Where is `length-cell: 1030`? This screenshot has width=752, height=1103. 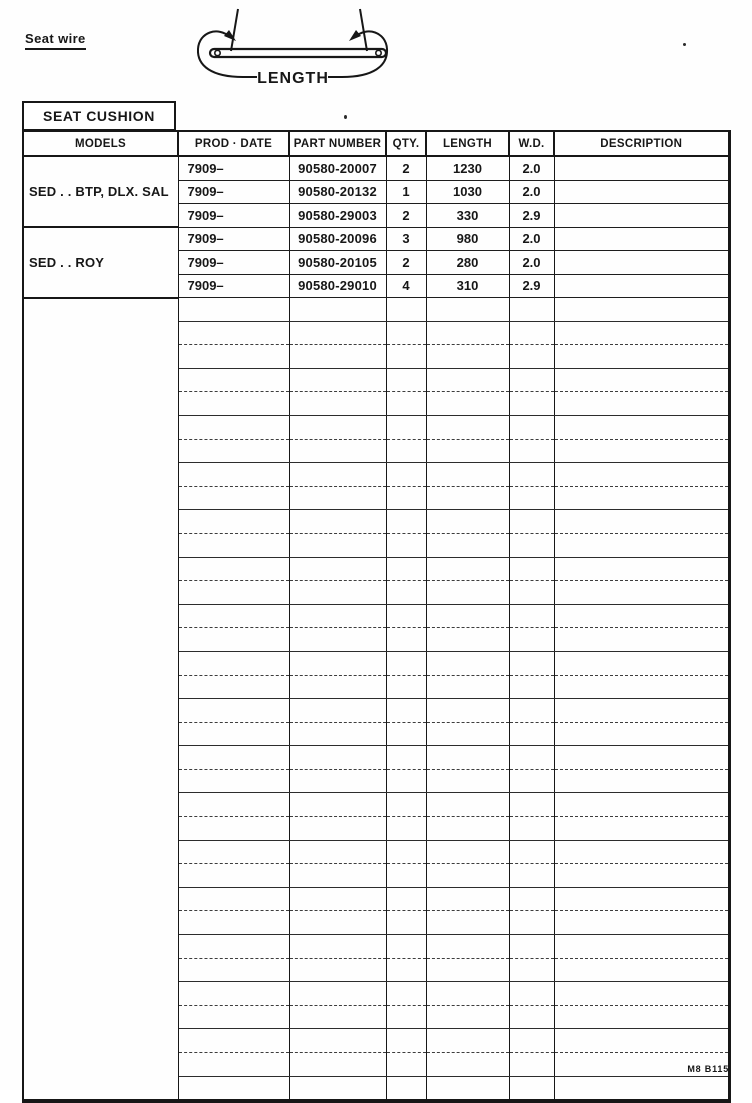 length-cell: 1030 is located at coordinates (467, 192).